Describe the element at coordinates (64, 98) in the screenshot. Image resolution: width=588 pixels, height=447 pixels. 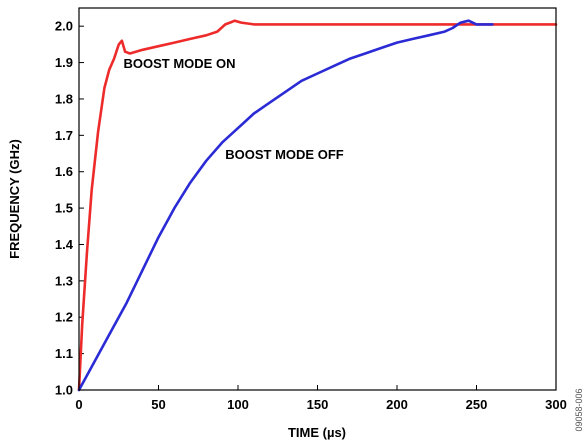
I see `y-tick-label: 1.8` at that location.